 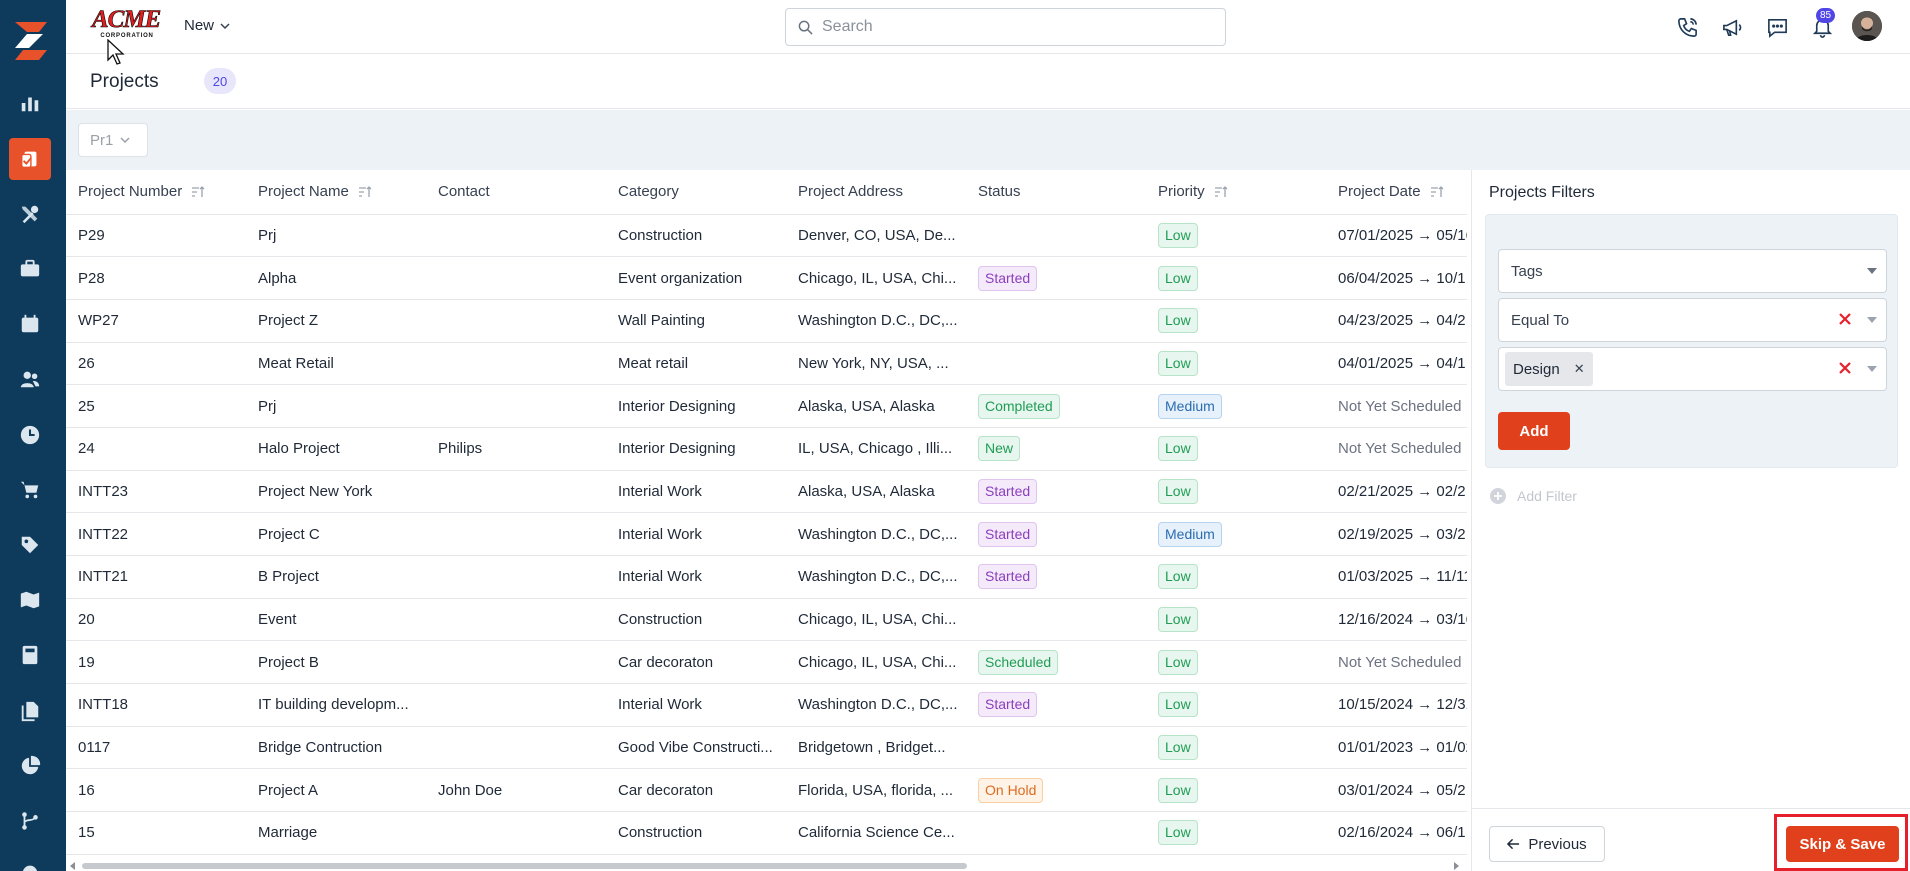 What do you see at coordinates (113, 140) in the screenshot?
I see `saved-view-select: Pr1` at bounding box center [113, 140].